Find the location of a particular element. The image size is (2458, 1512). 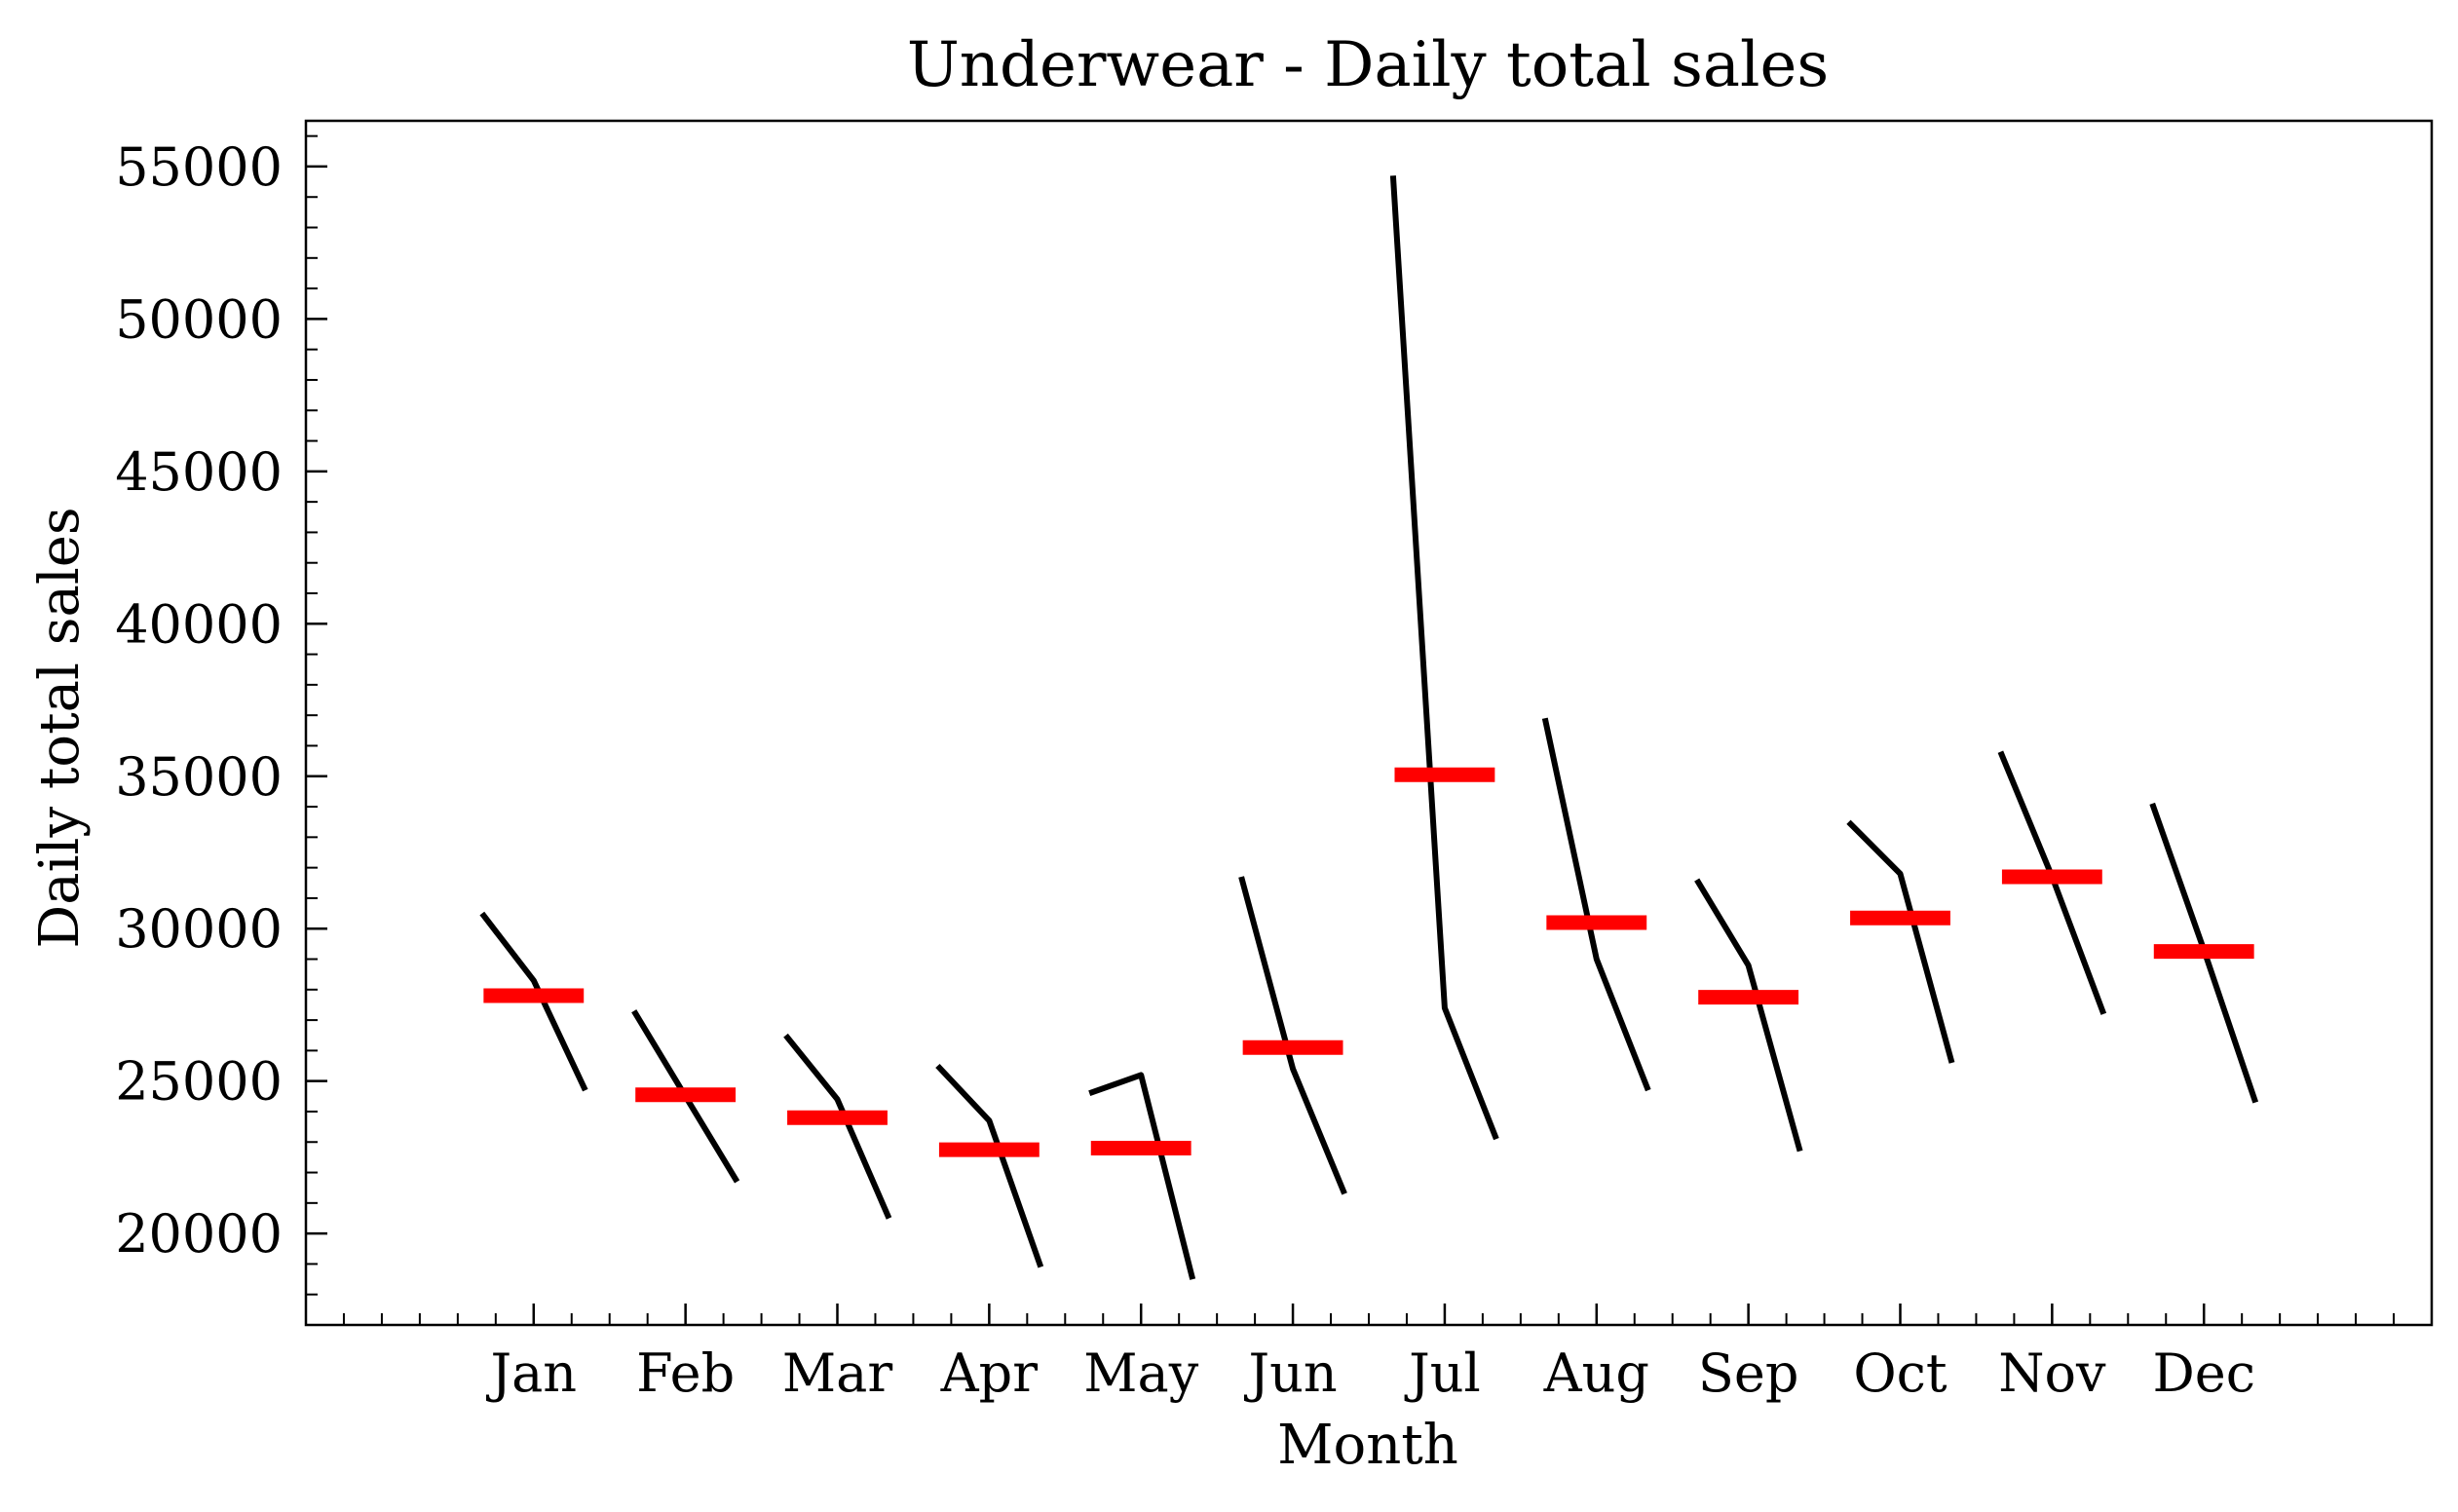

month-series-line-mar is located at coordinates (837, 1127).